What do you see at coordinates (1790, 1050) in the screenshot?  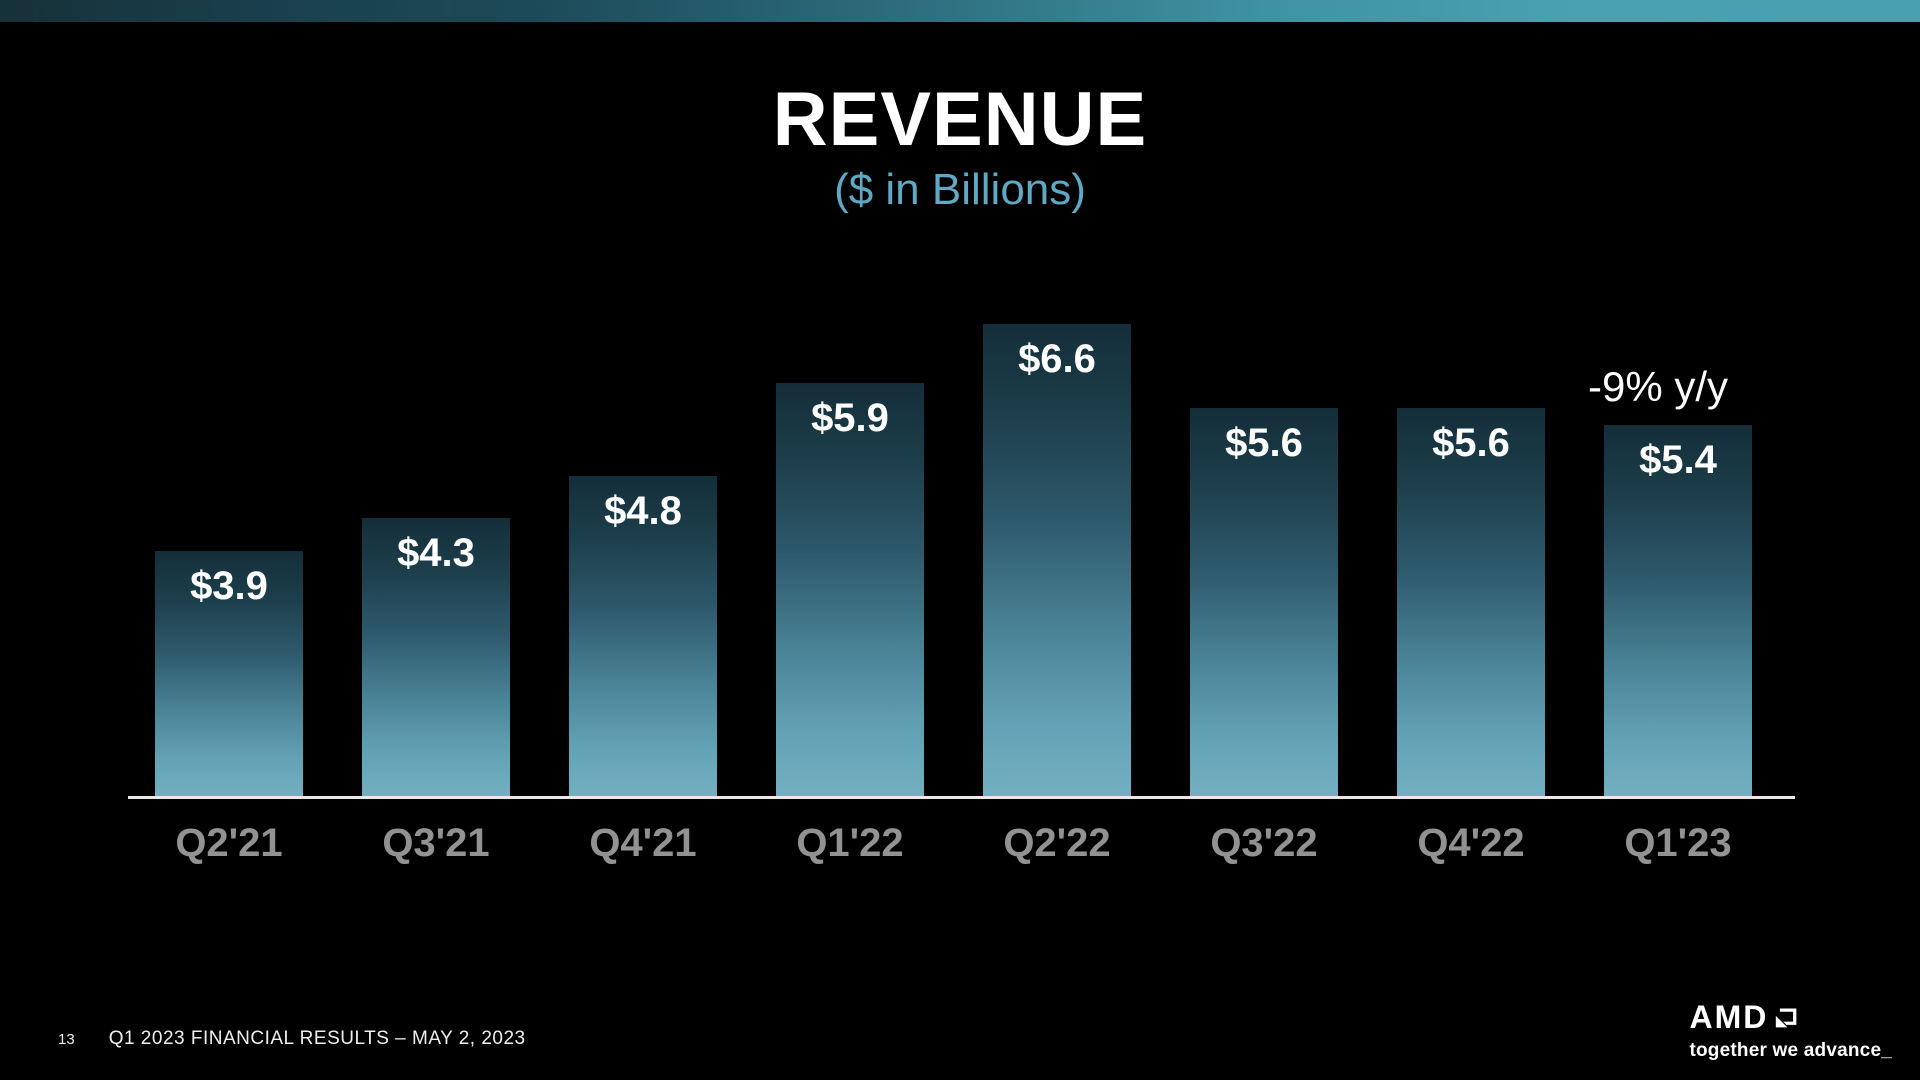 I see `amd-tagline: together we advance_` at bounding box center [1790, 1050].